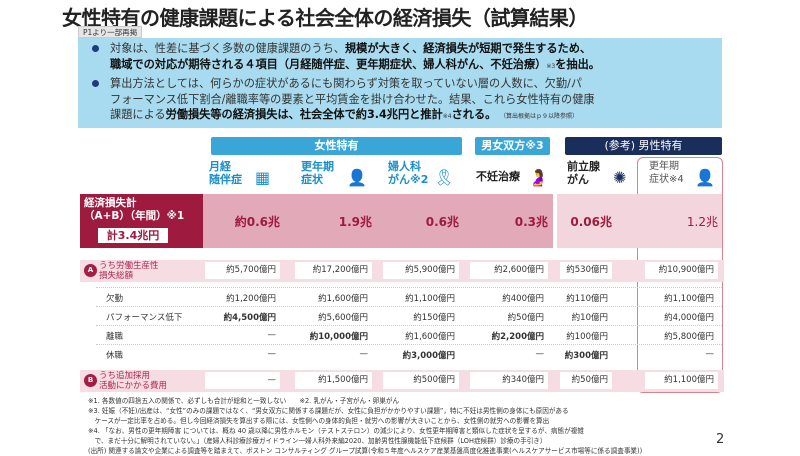  Describe the element at coordinates (705, 177) in the screenshot. I see `man-icon: 👤` at that location.